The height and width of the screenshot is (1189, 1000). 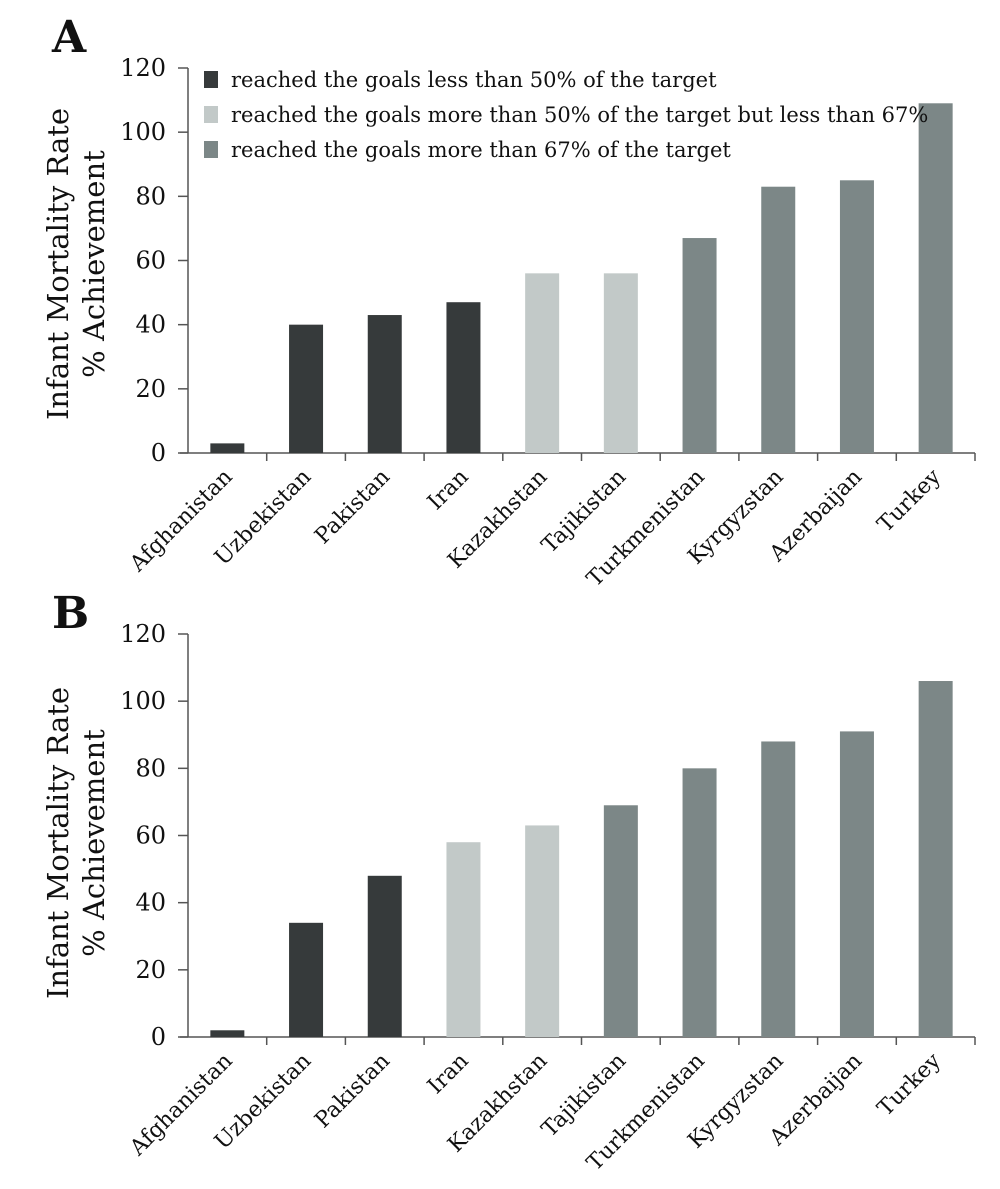 I want to click on panel-b-y-axis-title: Infant Mortality Rate % Achievement, so click(x=76, y=843).